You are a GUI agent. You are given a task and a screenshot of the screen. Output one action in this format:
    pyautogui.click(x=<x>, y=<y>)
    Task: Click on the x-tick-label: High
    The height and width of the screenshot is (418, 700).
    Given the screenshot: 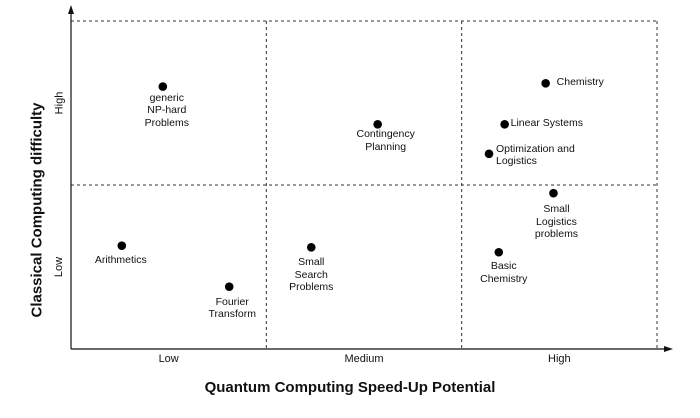 What is the action you would take?
    pyautogui.click(x=559, y=359)
    